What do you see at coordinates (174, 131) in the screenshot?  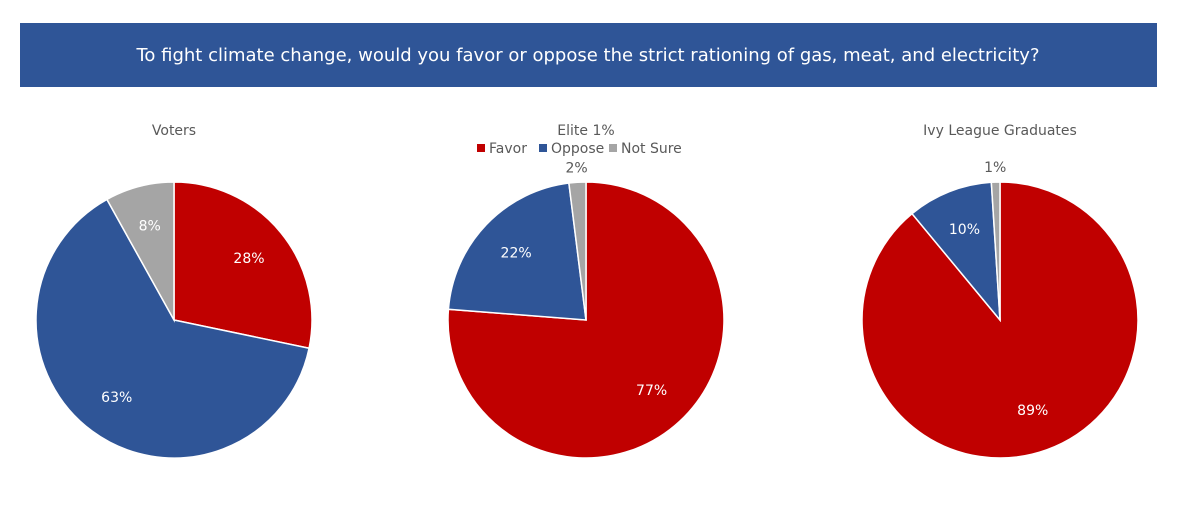 I see `chart-title: Voters` at bounding box center [174, 131].